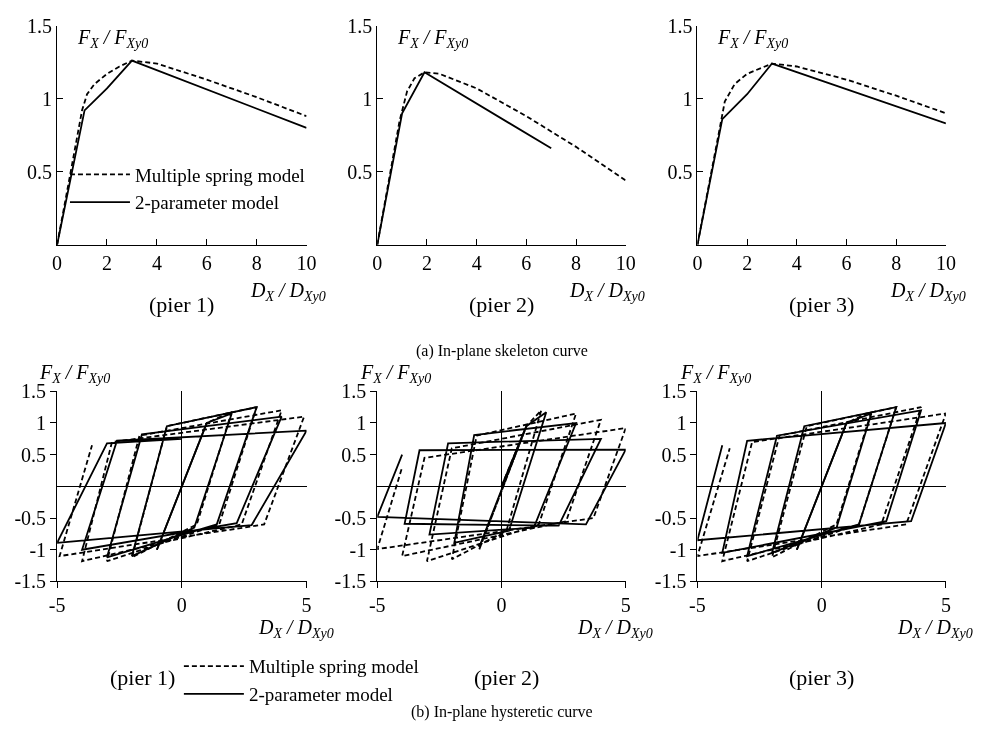 The width and height of the screenshot is (1006, 737). Describe the element at coordinates (502, 712) in the screenshot. I see `text: (b) In-plane hysteretic curve` at that location.